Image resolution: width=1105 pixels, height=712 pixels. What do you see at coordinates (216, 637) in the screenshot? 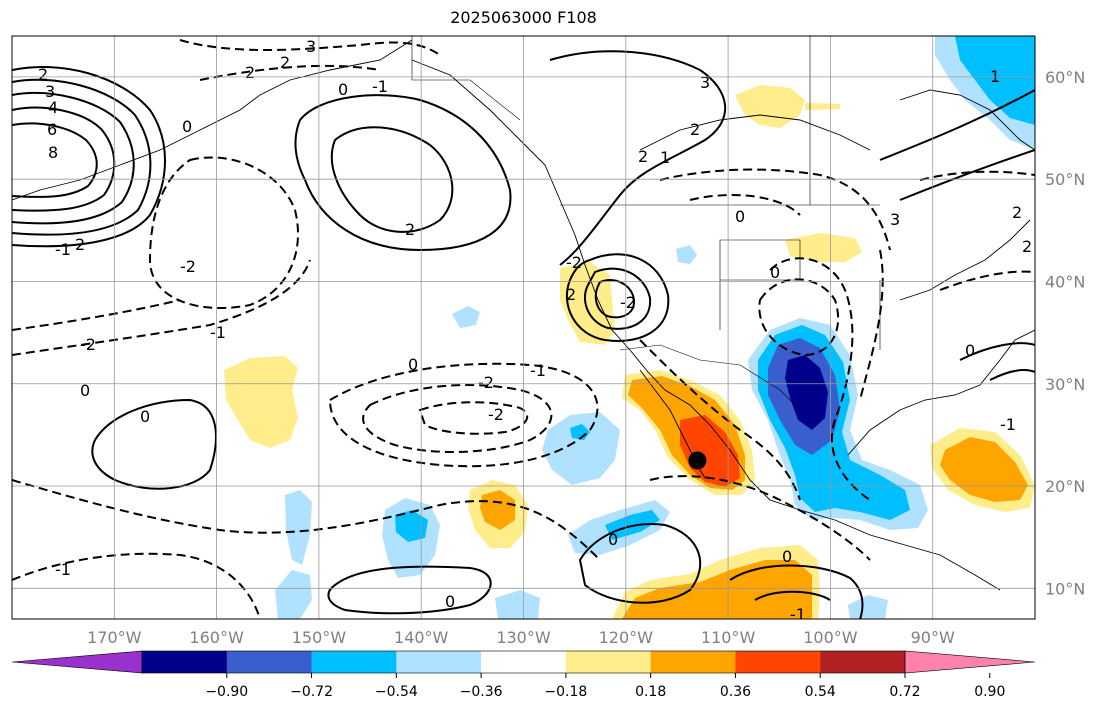
I see `lon-tick-label: 160°W` at bounding box center [216, 637].